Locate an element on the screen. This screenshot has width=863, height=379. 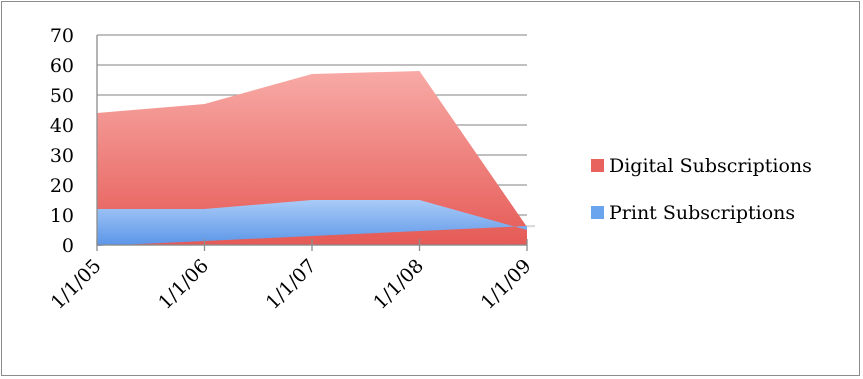
x-tick-label: 1/1/06 is located at coordinates (183, 284).